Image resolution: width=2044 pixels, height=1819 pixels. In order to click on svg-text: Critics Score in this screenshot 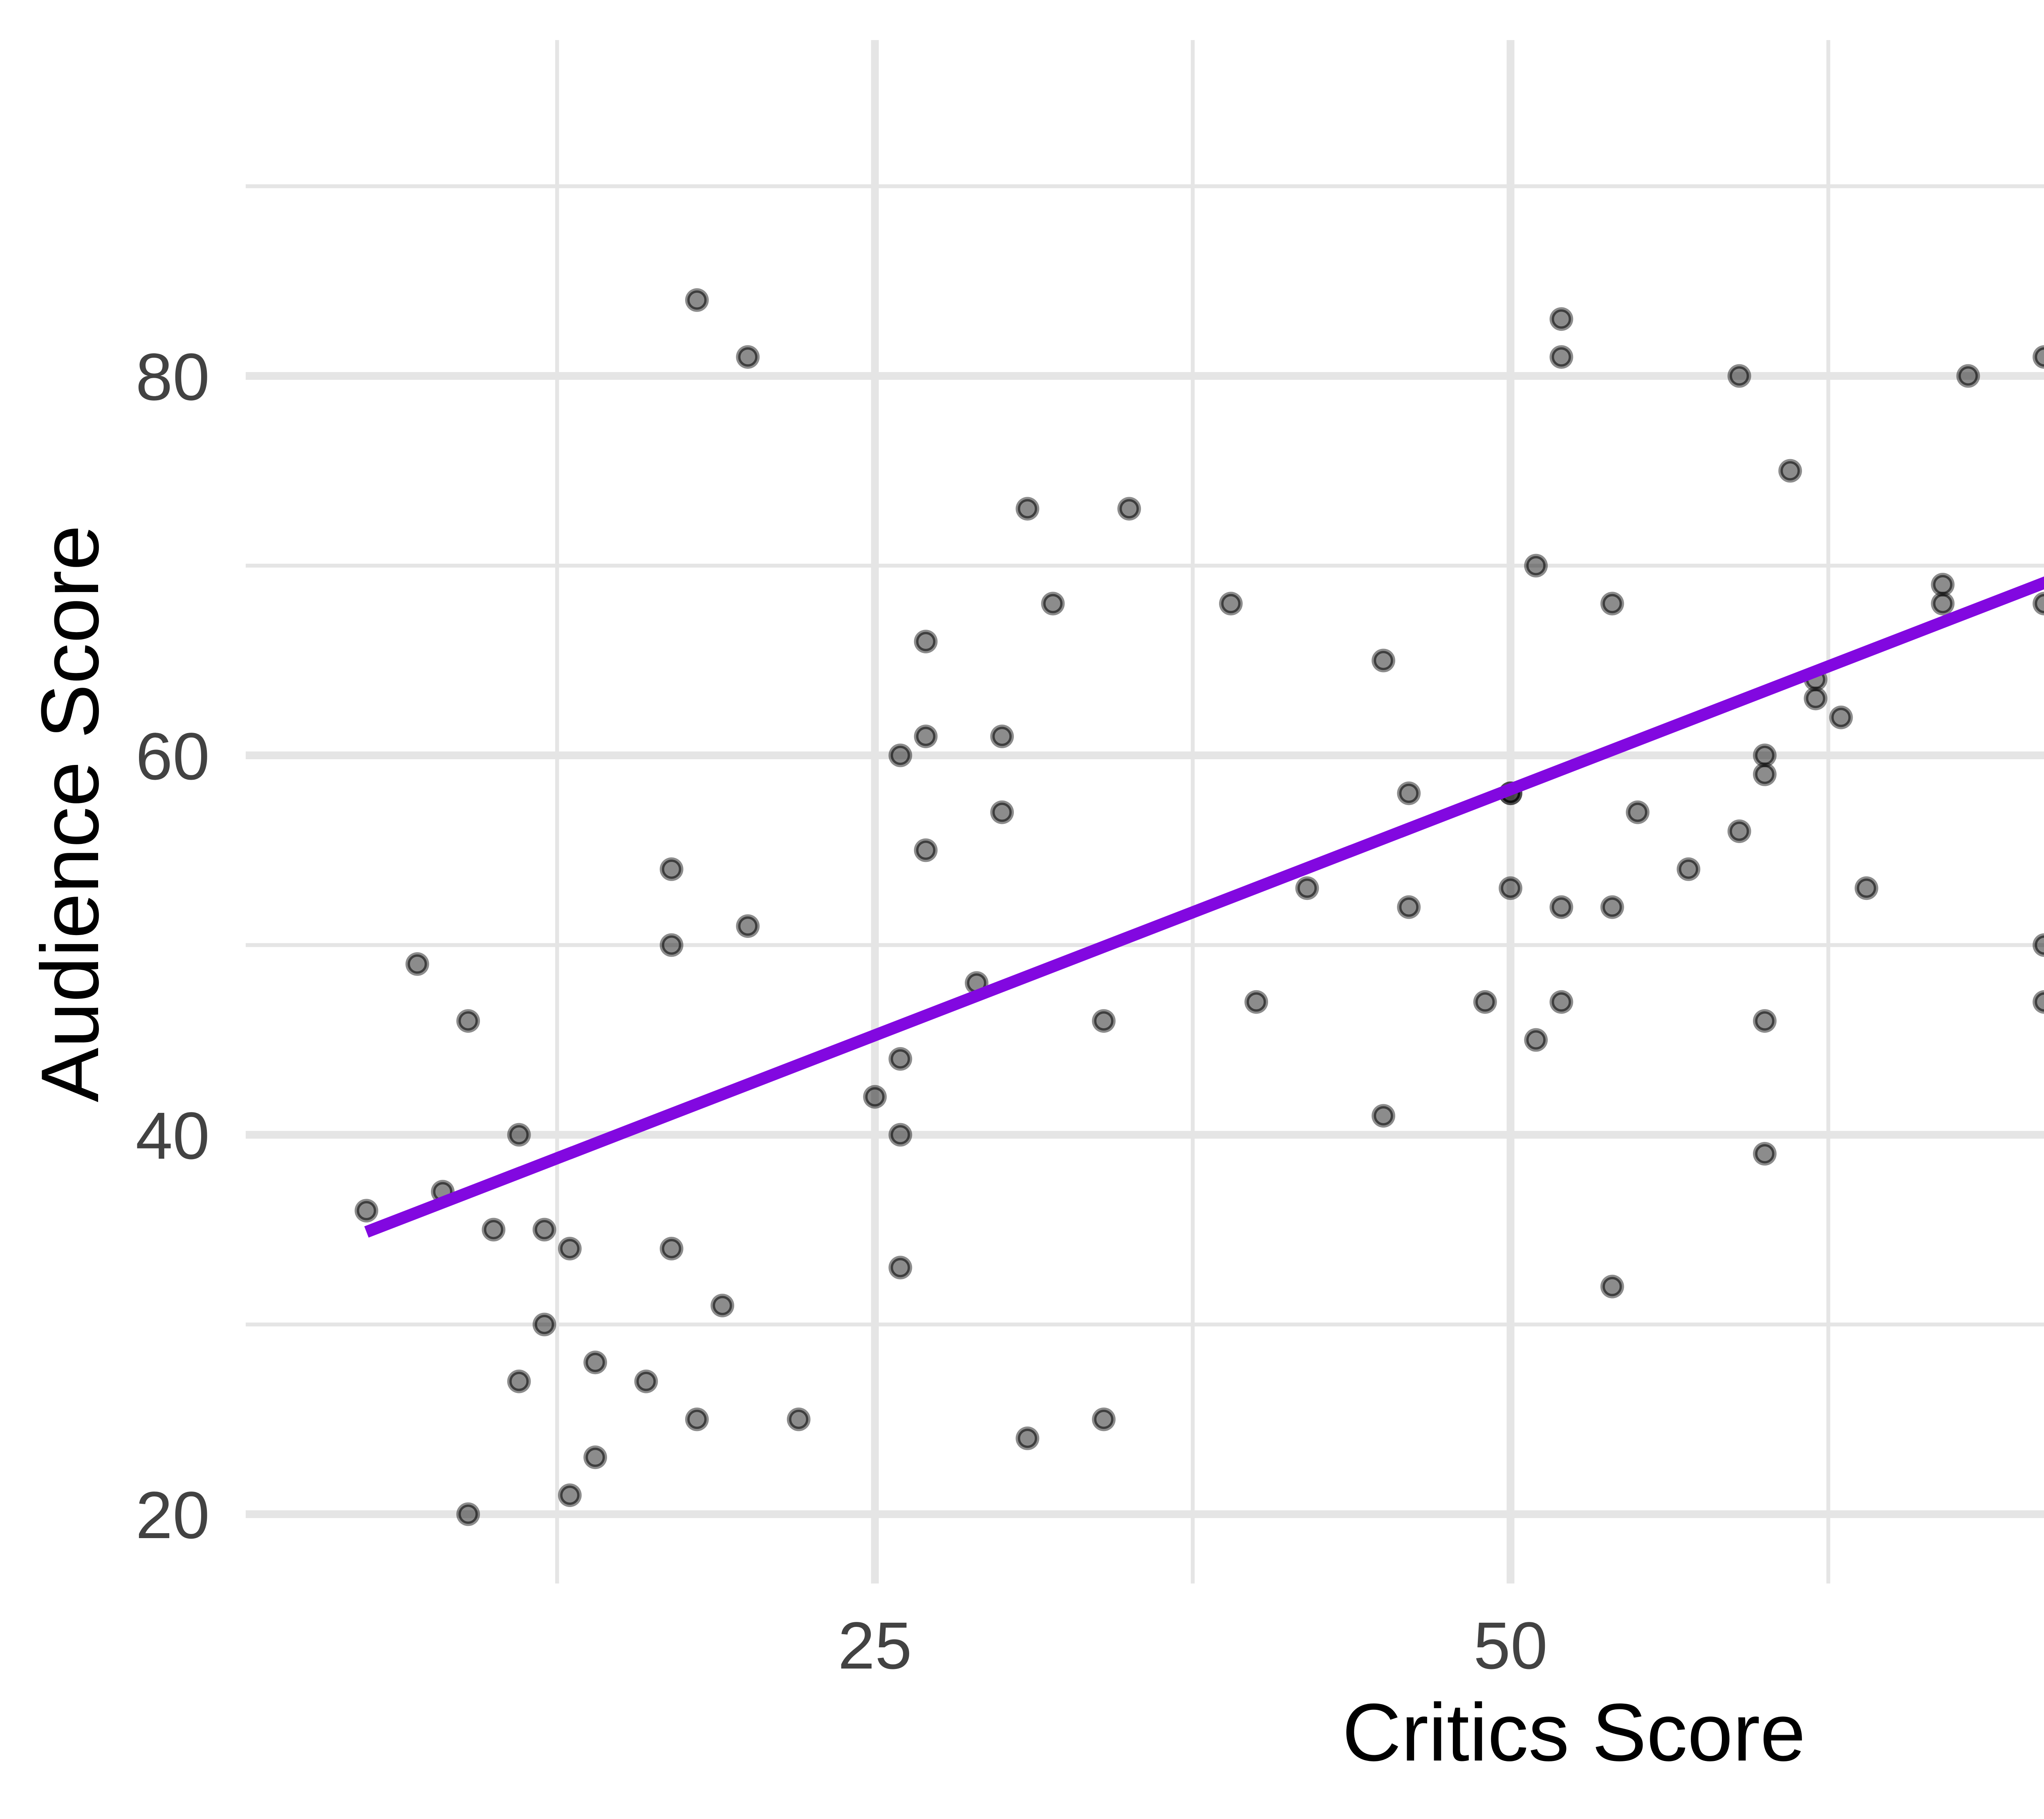, I will do `click(1574, 1732)`.